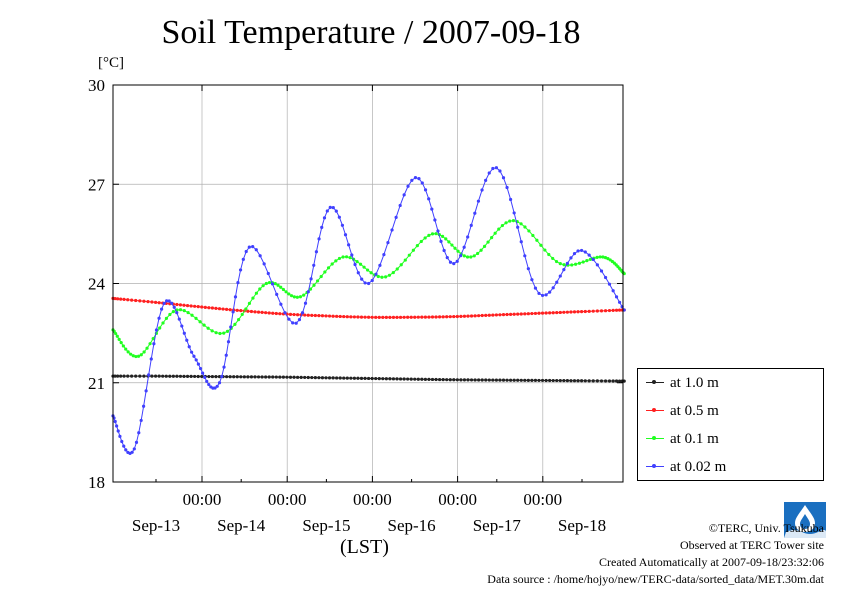 Image resolution: width=842 pixels, height=595 pixels. Describe the element at coordinates (96, 482) in the screenshot. I see `y-tick-label: 18` at that location.